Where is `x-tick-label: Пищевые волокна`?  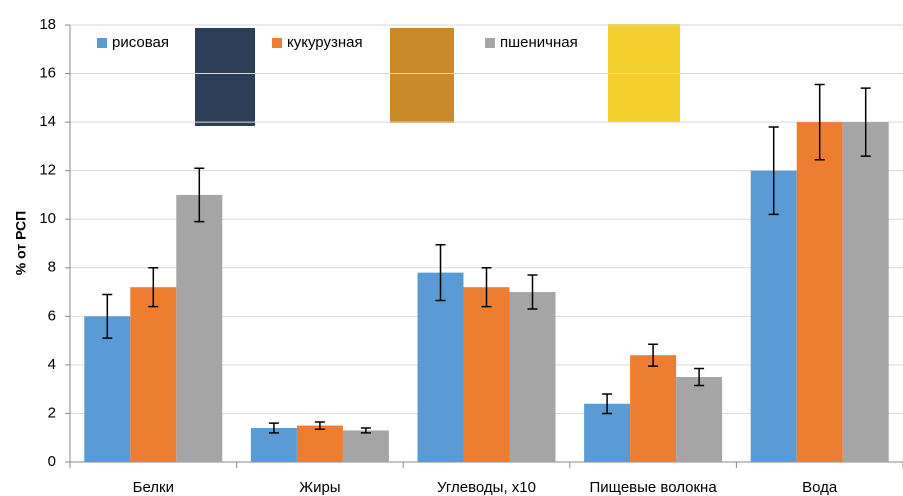
x-tick-label: Пищевые волокна is located at coordinates (653, 487).